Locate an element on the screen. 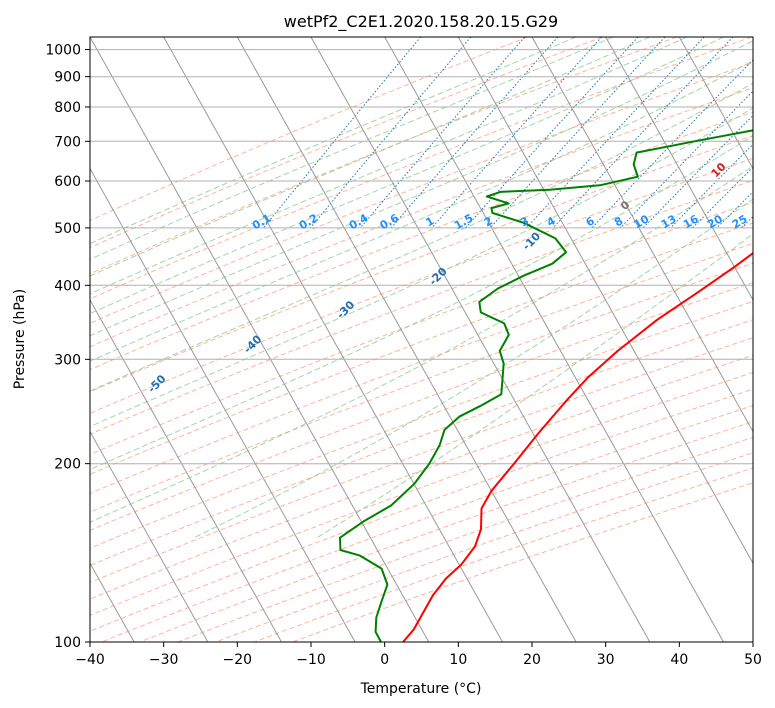 The image size is (775, 708). x-axis-label: Temperature (°C) is located at coordinates (421, 689).